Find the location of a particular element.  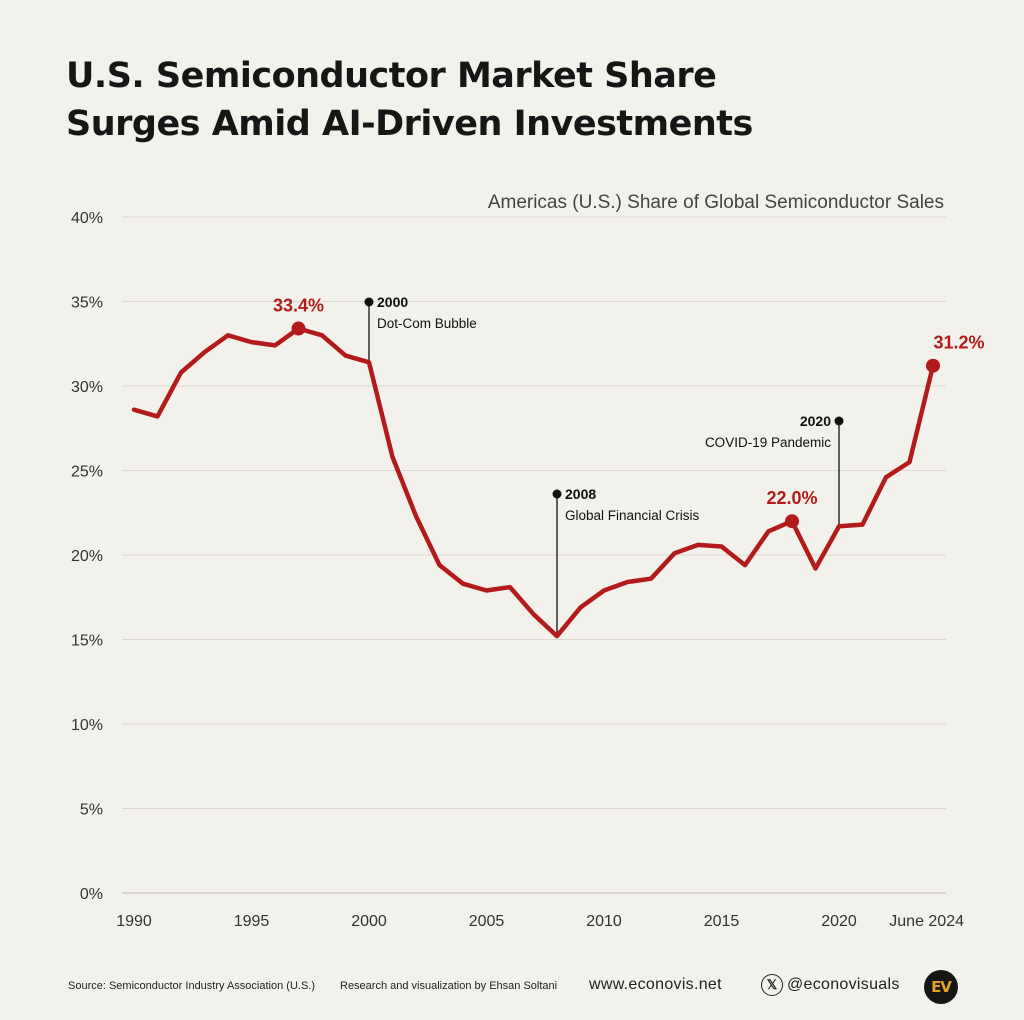

y-axis-ticks: 0% 5% 10% 15% 20% 25% 30% 35% 40% is located at coordinates (87, 556).